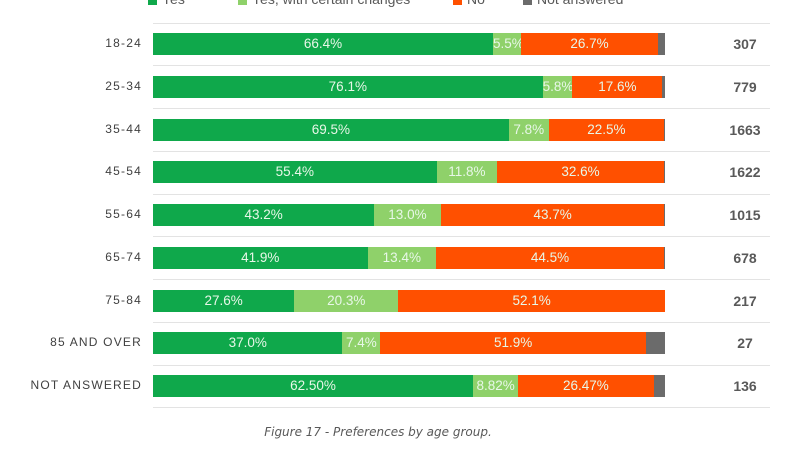  I want to click on category-label: 85 AND OVER, so click(96, 342).